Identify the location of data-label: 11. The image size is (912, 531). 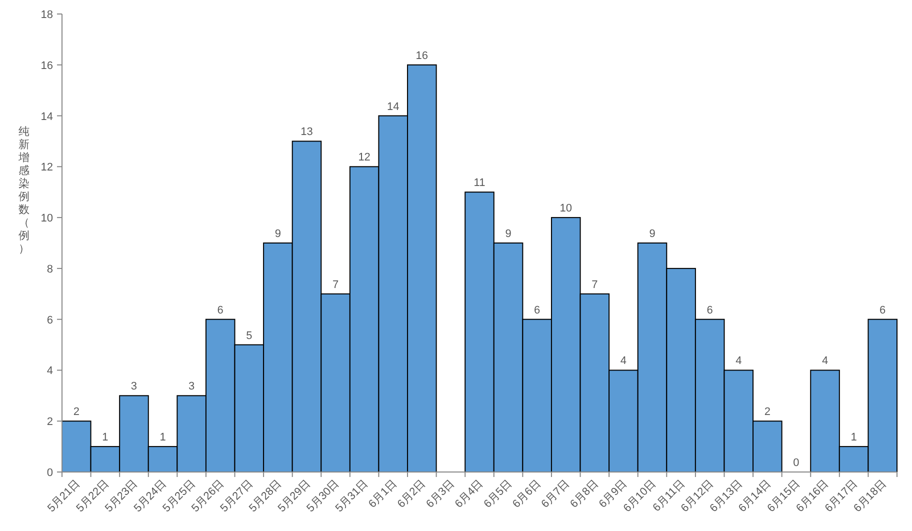
(480, 183).